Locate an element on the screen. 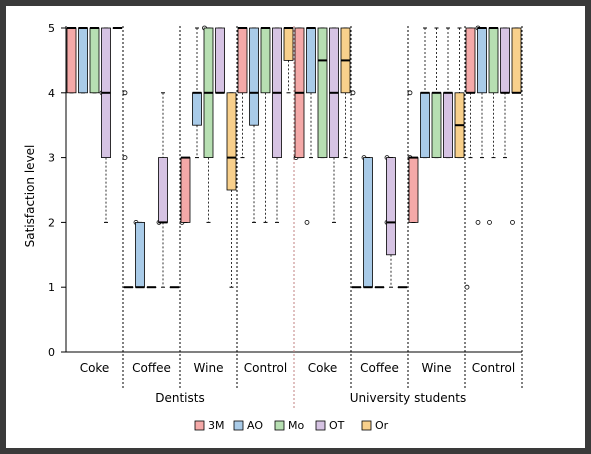 The image size is (591, 454). legend-label: Or is located at coordinates (382, 425).